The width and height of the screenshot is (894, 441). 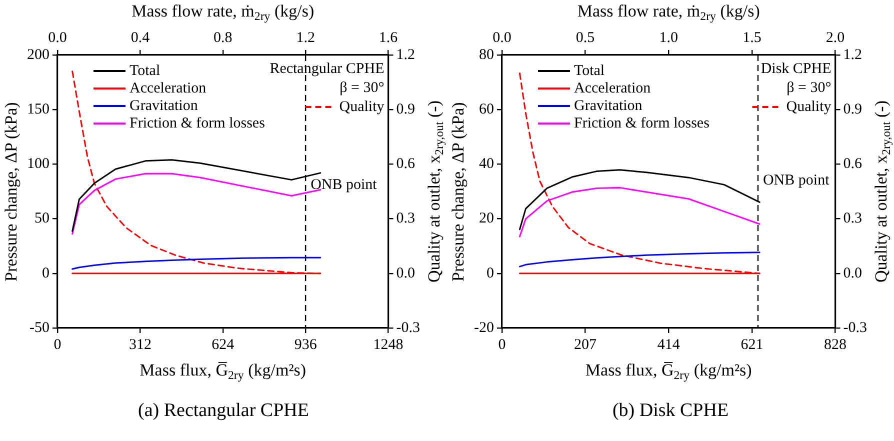 I want to click on x2-tick-label: 0.8, so click(x=223, y=38).